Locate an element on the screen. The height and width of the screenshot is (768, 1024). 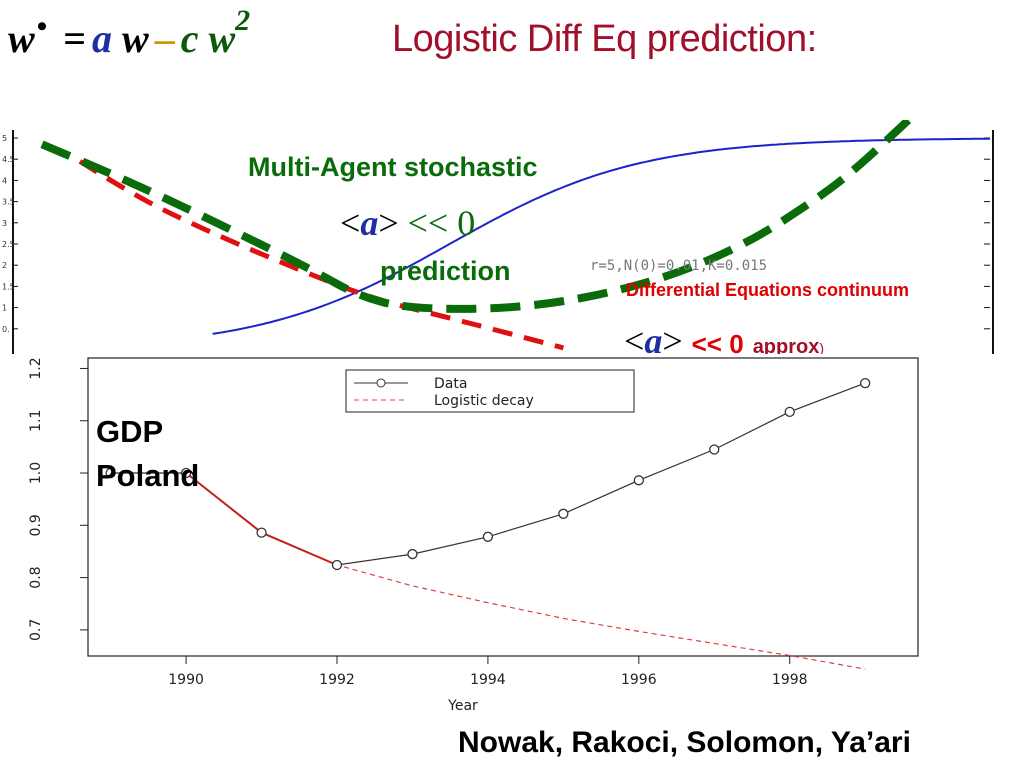
red-dashed-curve is located at coordinates (321, 255).